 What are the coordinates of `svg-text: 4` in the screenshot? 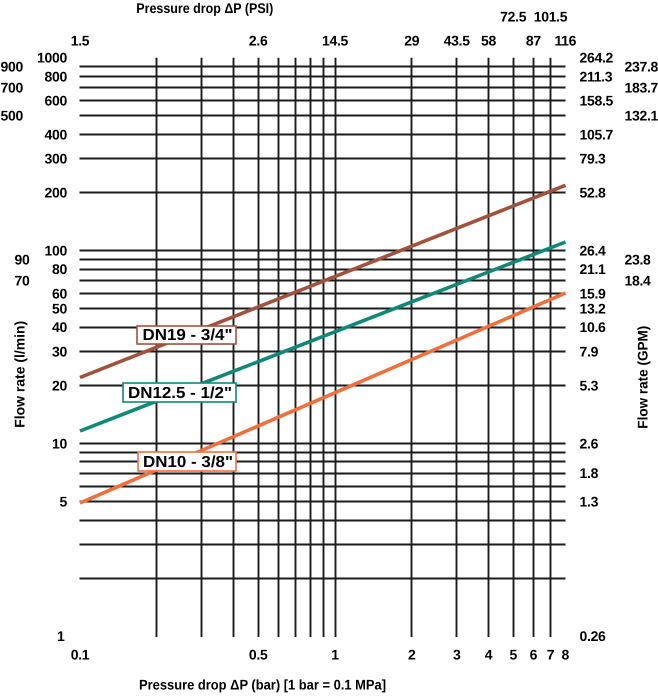 It's located at (489, 655).